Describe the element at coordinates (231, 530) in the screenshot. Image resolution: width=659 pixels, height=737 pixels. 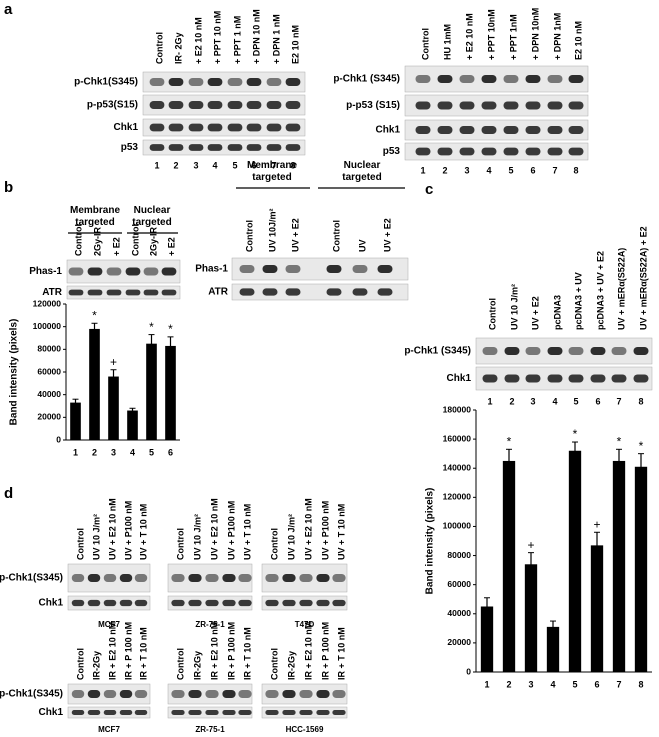
I see `lane-label: UV + P100 nM` at that location.